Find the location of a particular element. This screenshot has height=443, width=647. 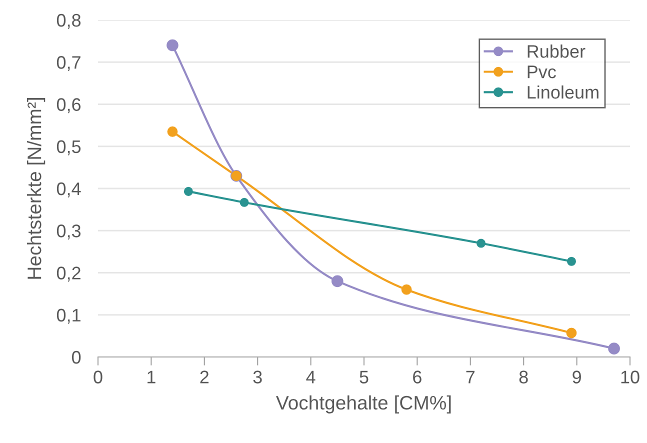

x-tick-label: 9 is located at coordinates (576, 377).